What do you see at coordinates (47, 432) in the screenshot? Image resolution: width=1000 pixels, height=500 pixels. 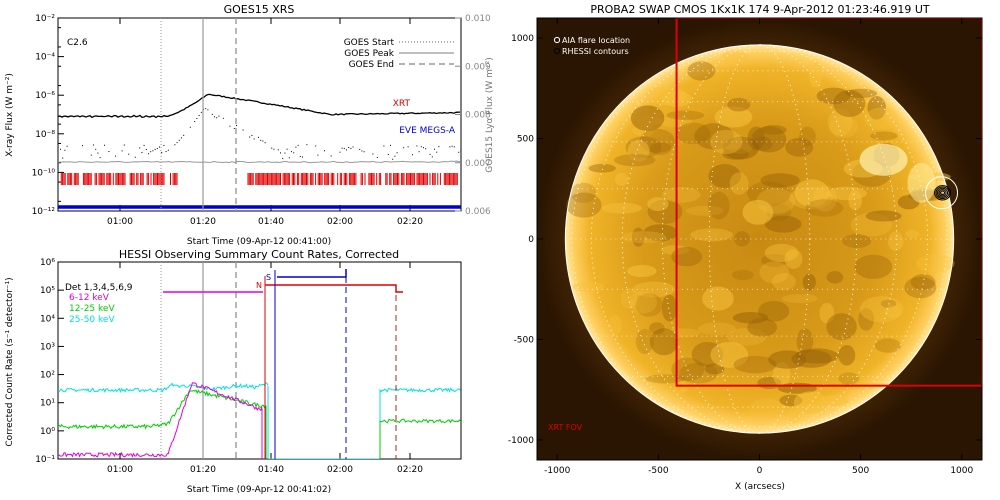 I see `hessi-y-tick-label: 10⁰` at bounding box center [47, 432].